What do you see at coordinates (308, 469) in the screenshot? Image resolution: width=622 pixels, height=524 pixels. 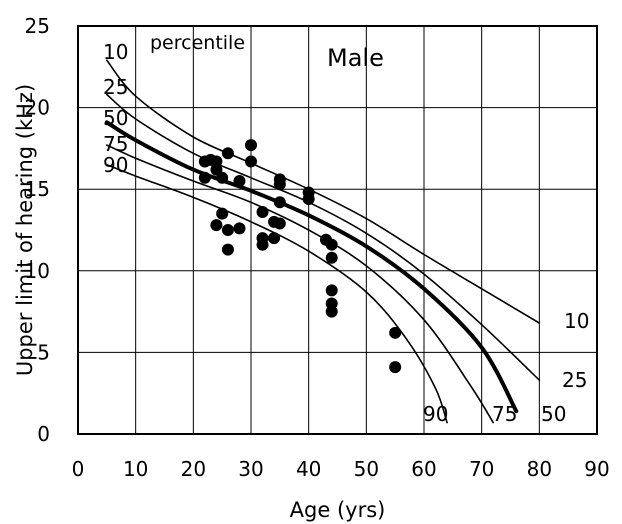 I see `x-tick-label: 40` at bounding box center [308, 469].